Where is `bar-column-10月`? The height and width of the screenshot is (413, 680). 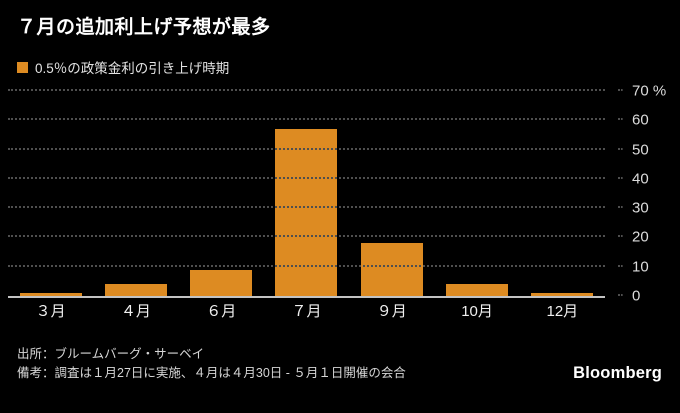 bar-column-10月 is located at coordinates (476, 193).